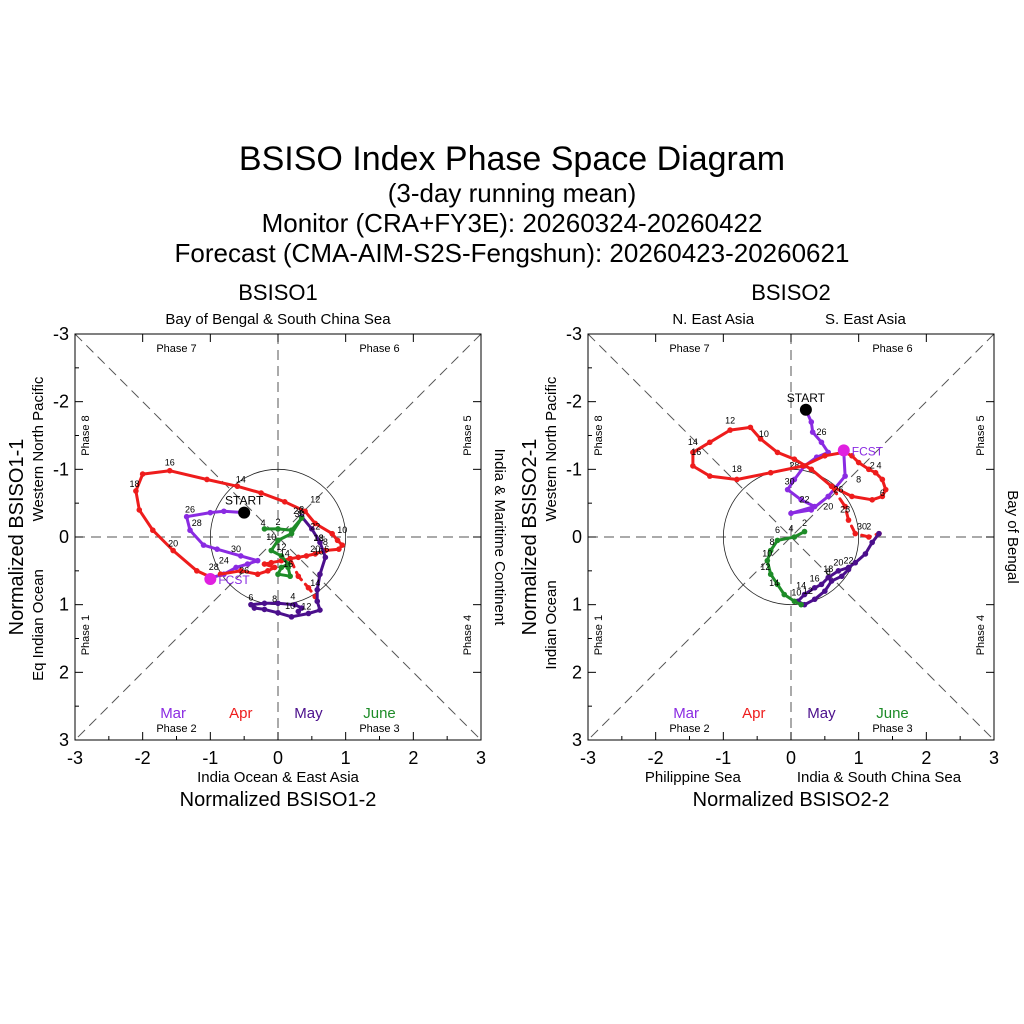 This screenshot has height=1024, width=1024. Describe the element at coordinates (577, 672) in the screenshot. I see `y-tick-label: 2` at that location.